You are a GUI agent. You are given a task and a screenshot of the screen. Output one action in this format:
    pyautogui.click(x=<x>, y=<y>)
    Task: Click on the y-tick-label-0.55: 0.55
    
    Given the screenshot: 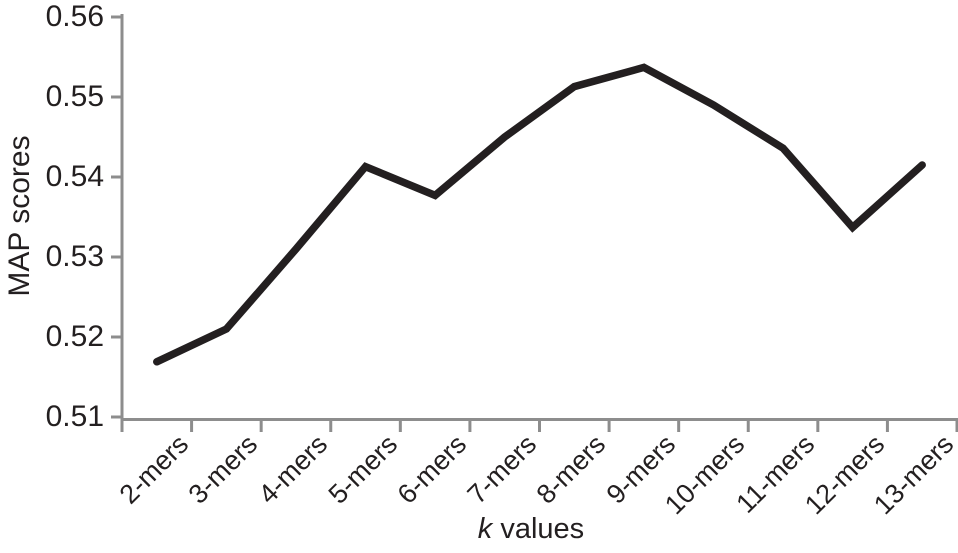 What is the action you would take?
    pyautogui.click(x=74, y=96)
    